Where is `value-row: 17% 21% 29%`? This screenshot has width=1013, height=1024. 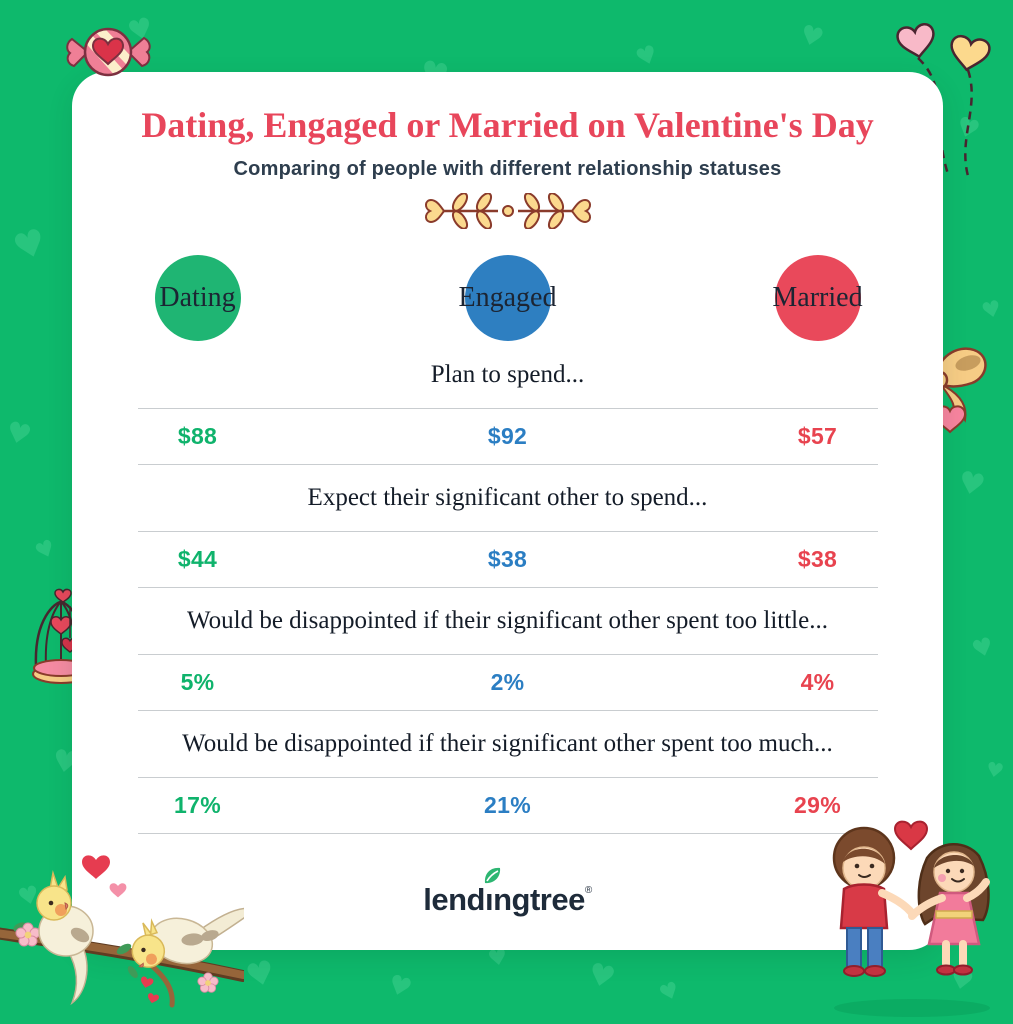 value-row: 17% 21% 29% is located at coordinates (508, 805).